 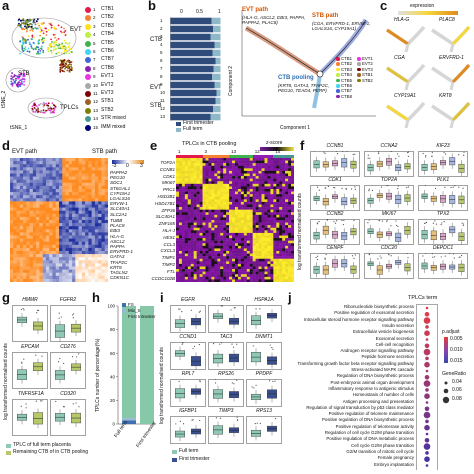 What do you see at coordinates (308, 63) in the screenshot?
I see `trajectory-plot` at bounding box center [308, 63].